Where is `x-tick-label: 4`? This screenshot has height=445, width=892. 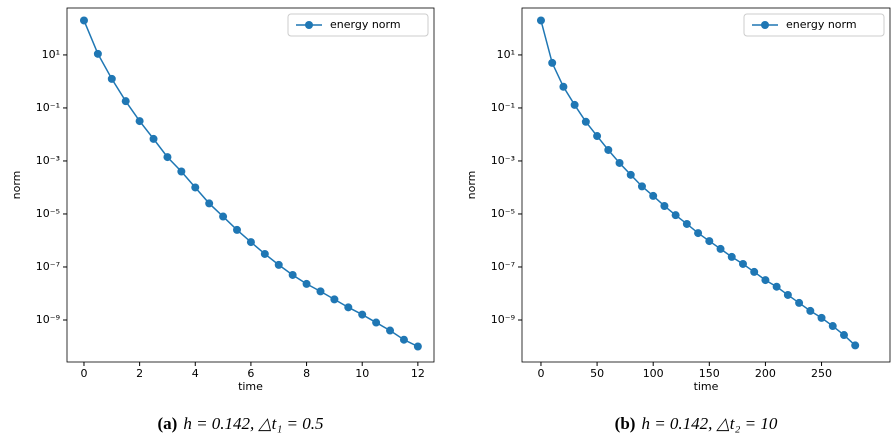 x-tick-label: 4 is located at coordinates (195, 373).